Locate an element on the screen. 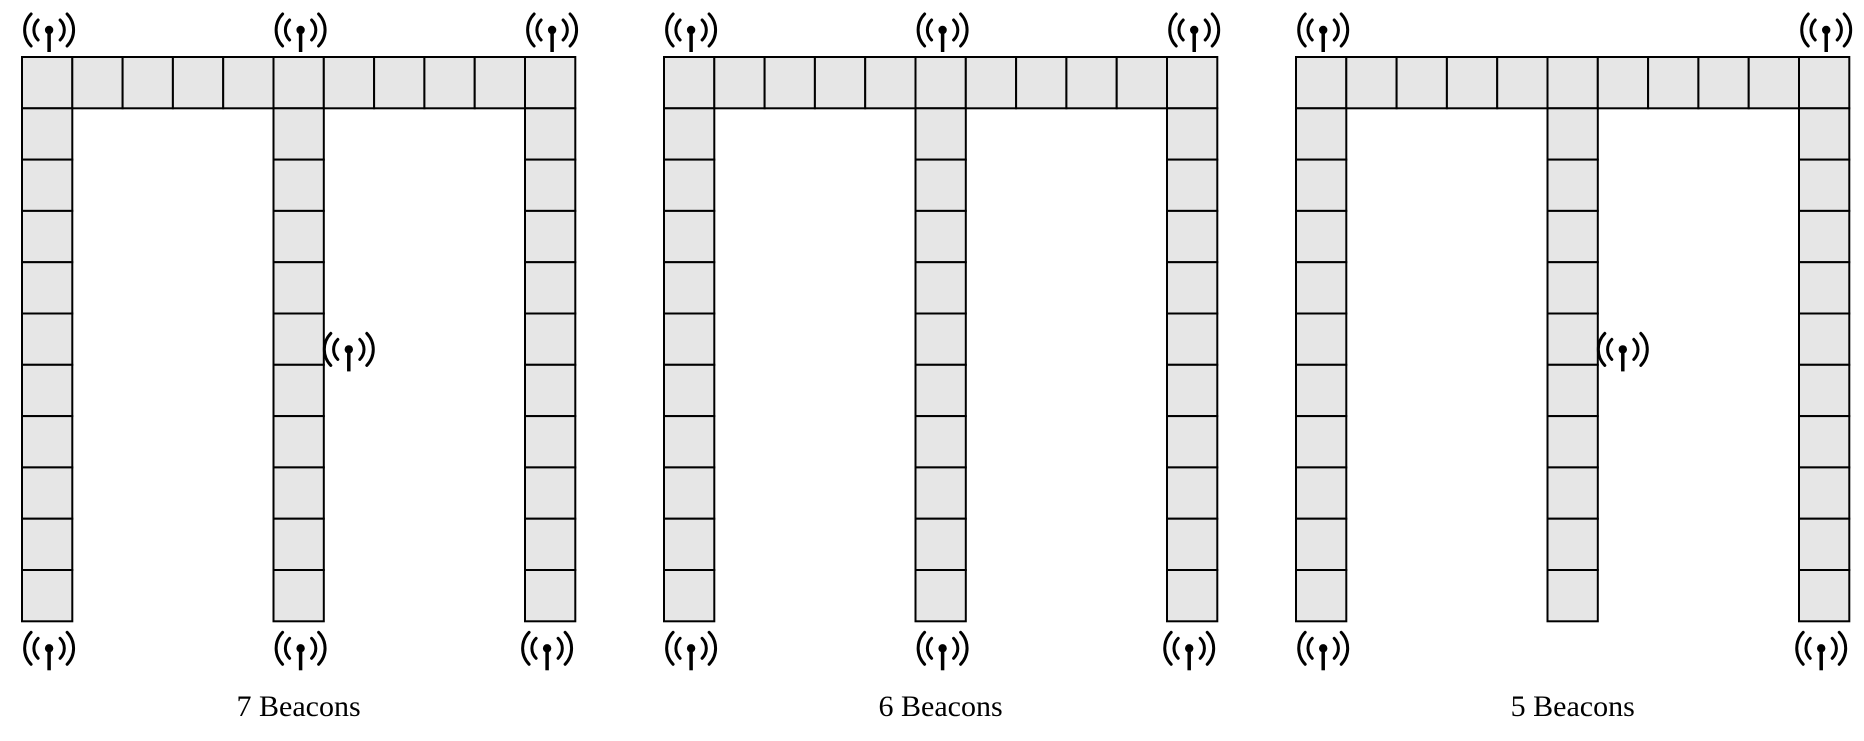  diagram-caption: 7 Beacons is located at coordinates (299, 706).